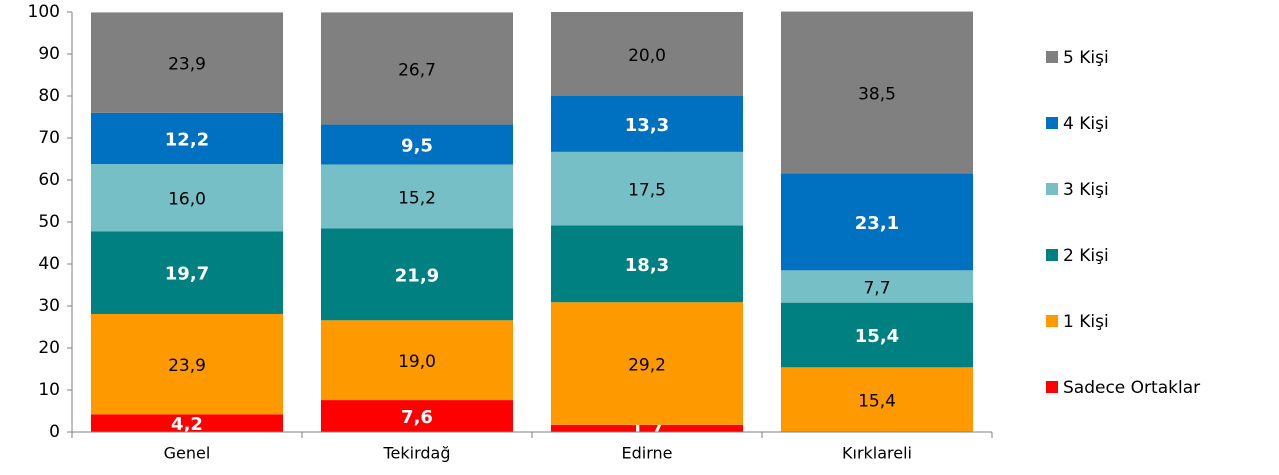 This screenshot has height=475, width=1279. I want to click on data-label: 13,3, so click(647, 125).